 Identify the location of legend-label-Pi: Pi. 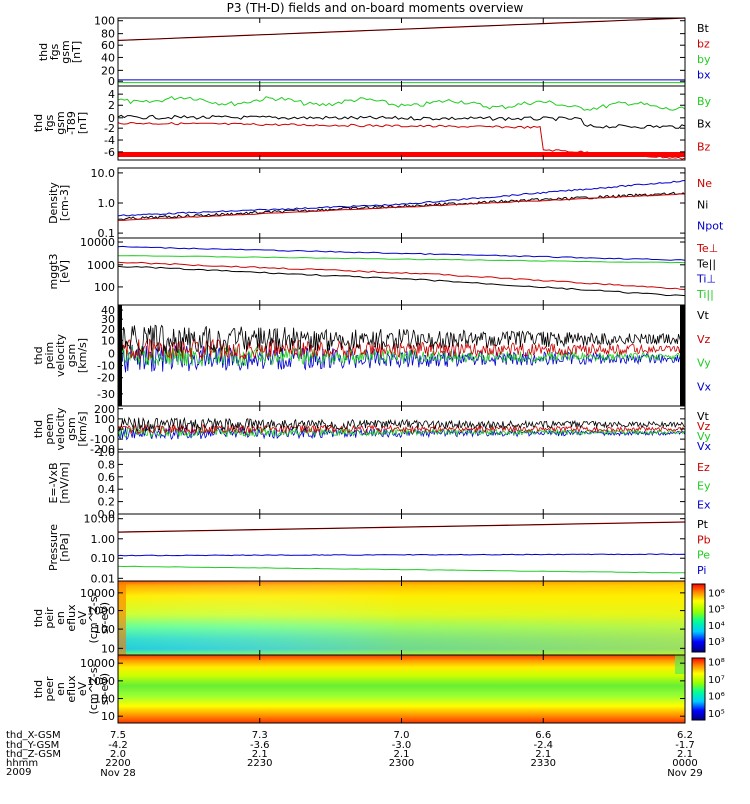
(701, 570).